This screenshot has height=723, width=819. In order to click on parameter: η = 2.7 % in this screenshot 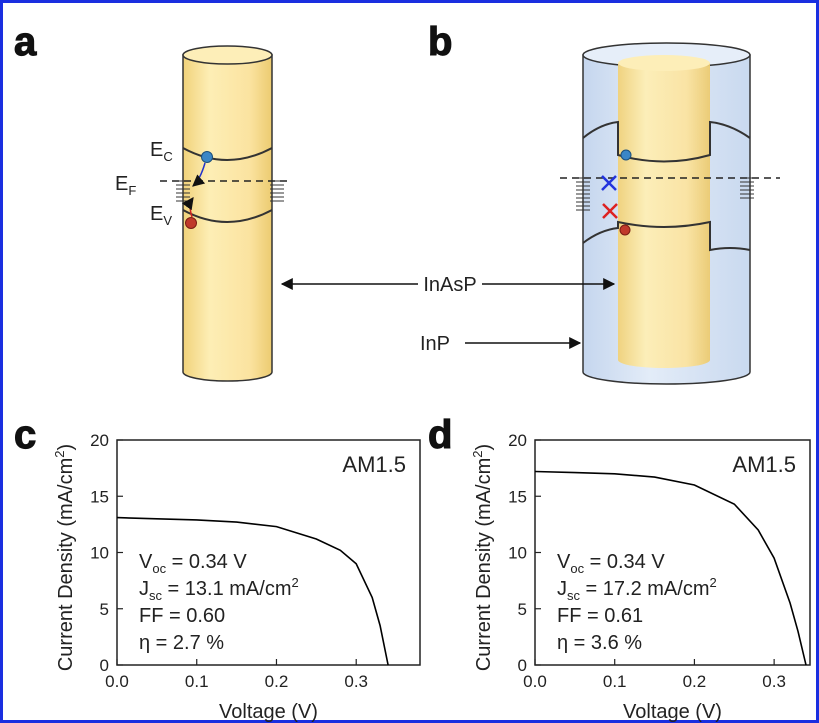, I will do `click(181, 643)`.